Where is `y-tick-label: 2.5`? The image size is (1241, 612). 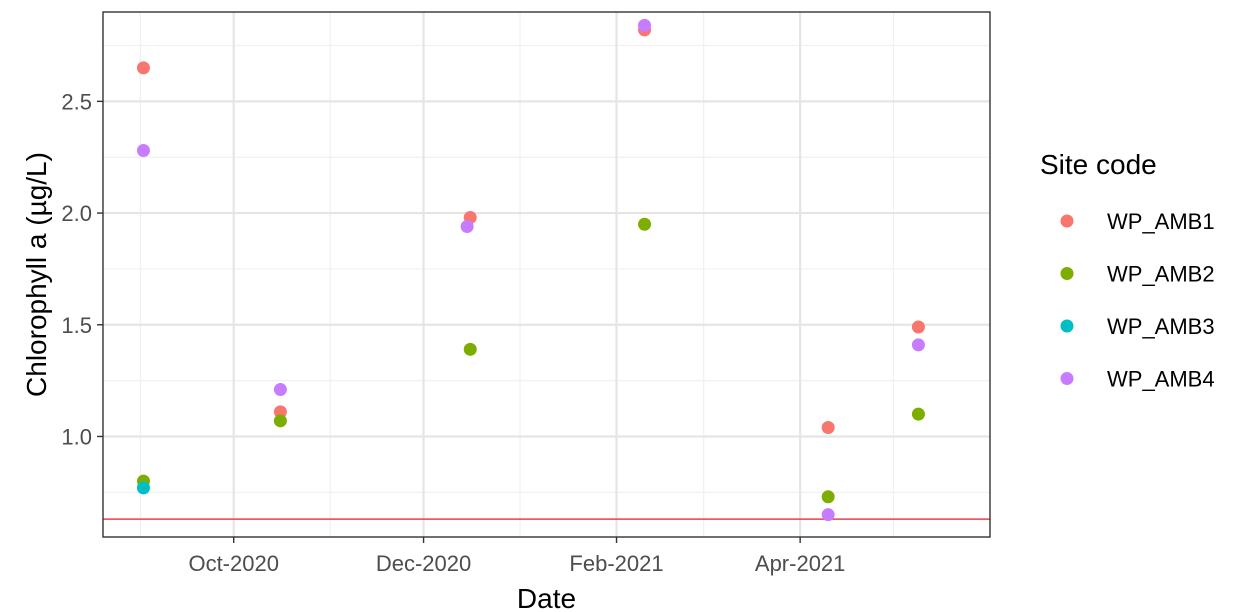 y-tick-label: 2.5 is located at coordinates (76, 101).